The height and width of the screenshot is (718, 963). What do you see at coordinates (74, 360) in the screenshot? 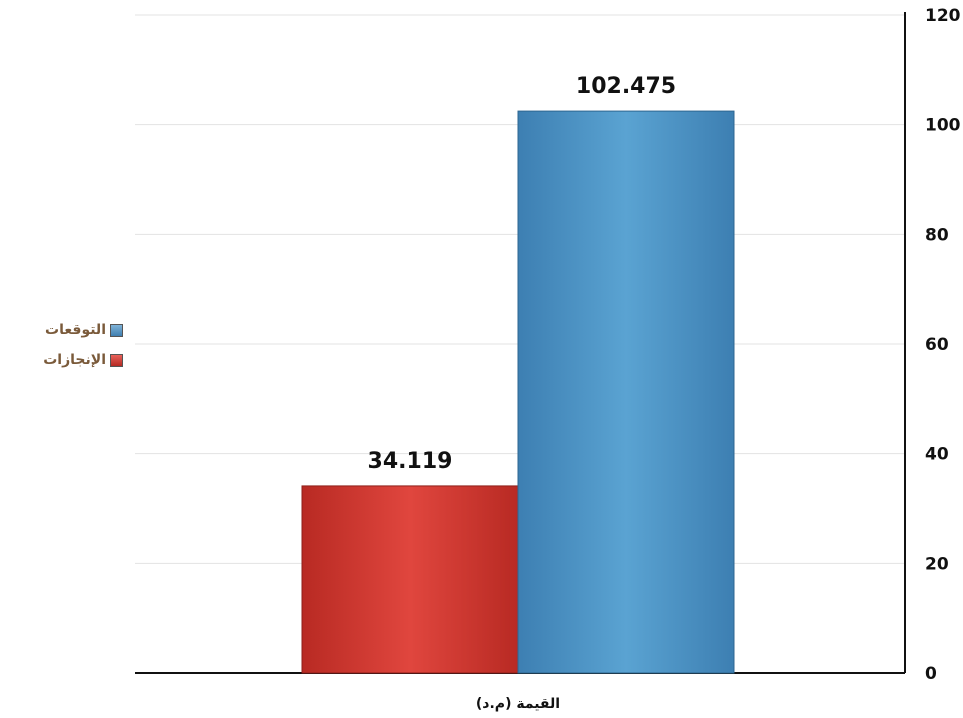
I see `legend-label-achievements: الإنجازات` at bounding box center [74, 360].